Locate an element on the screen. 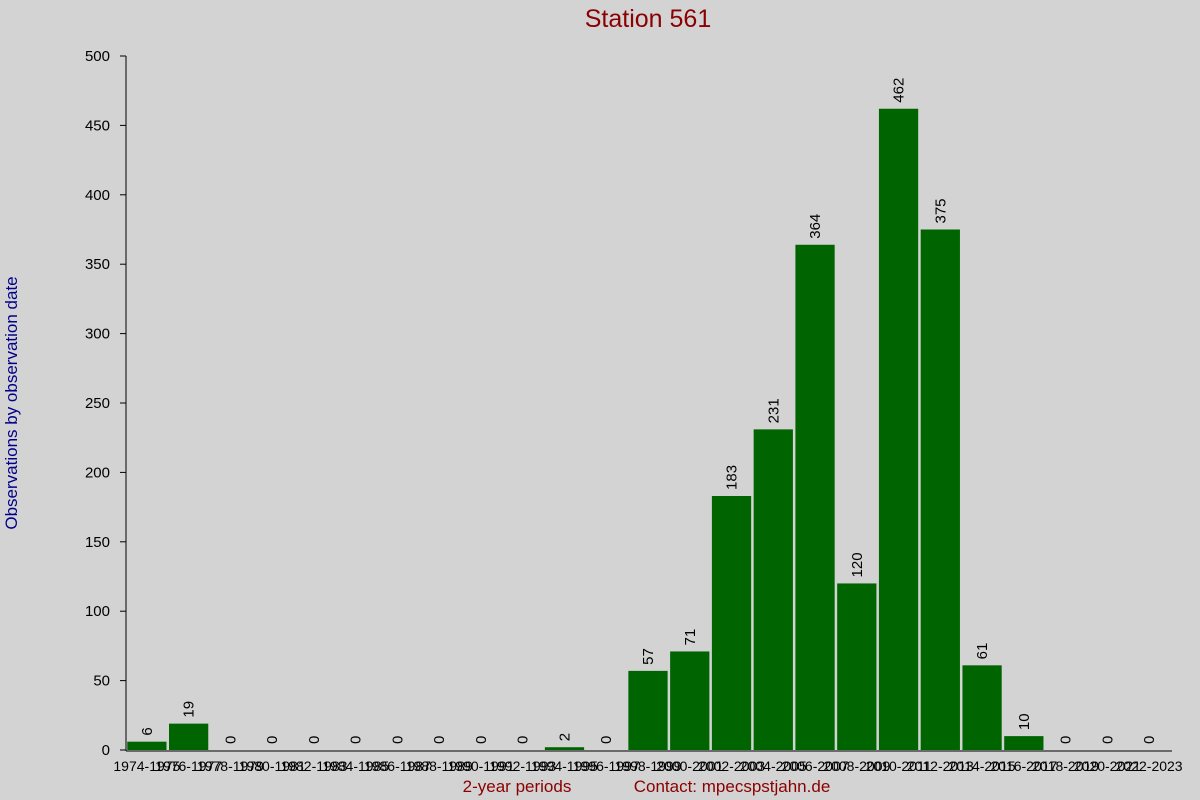 Image resolution: width=1200 pixels, height=800 pixels. chart-title: Station 561 is located at coordinates (648, 19).